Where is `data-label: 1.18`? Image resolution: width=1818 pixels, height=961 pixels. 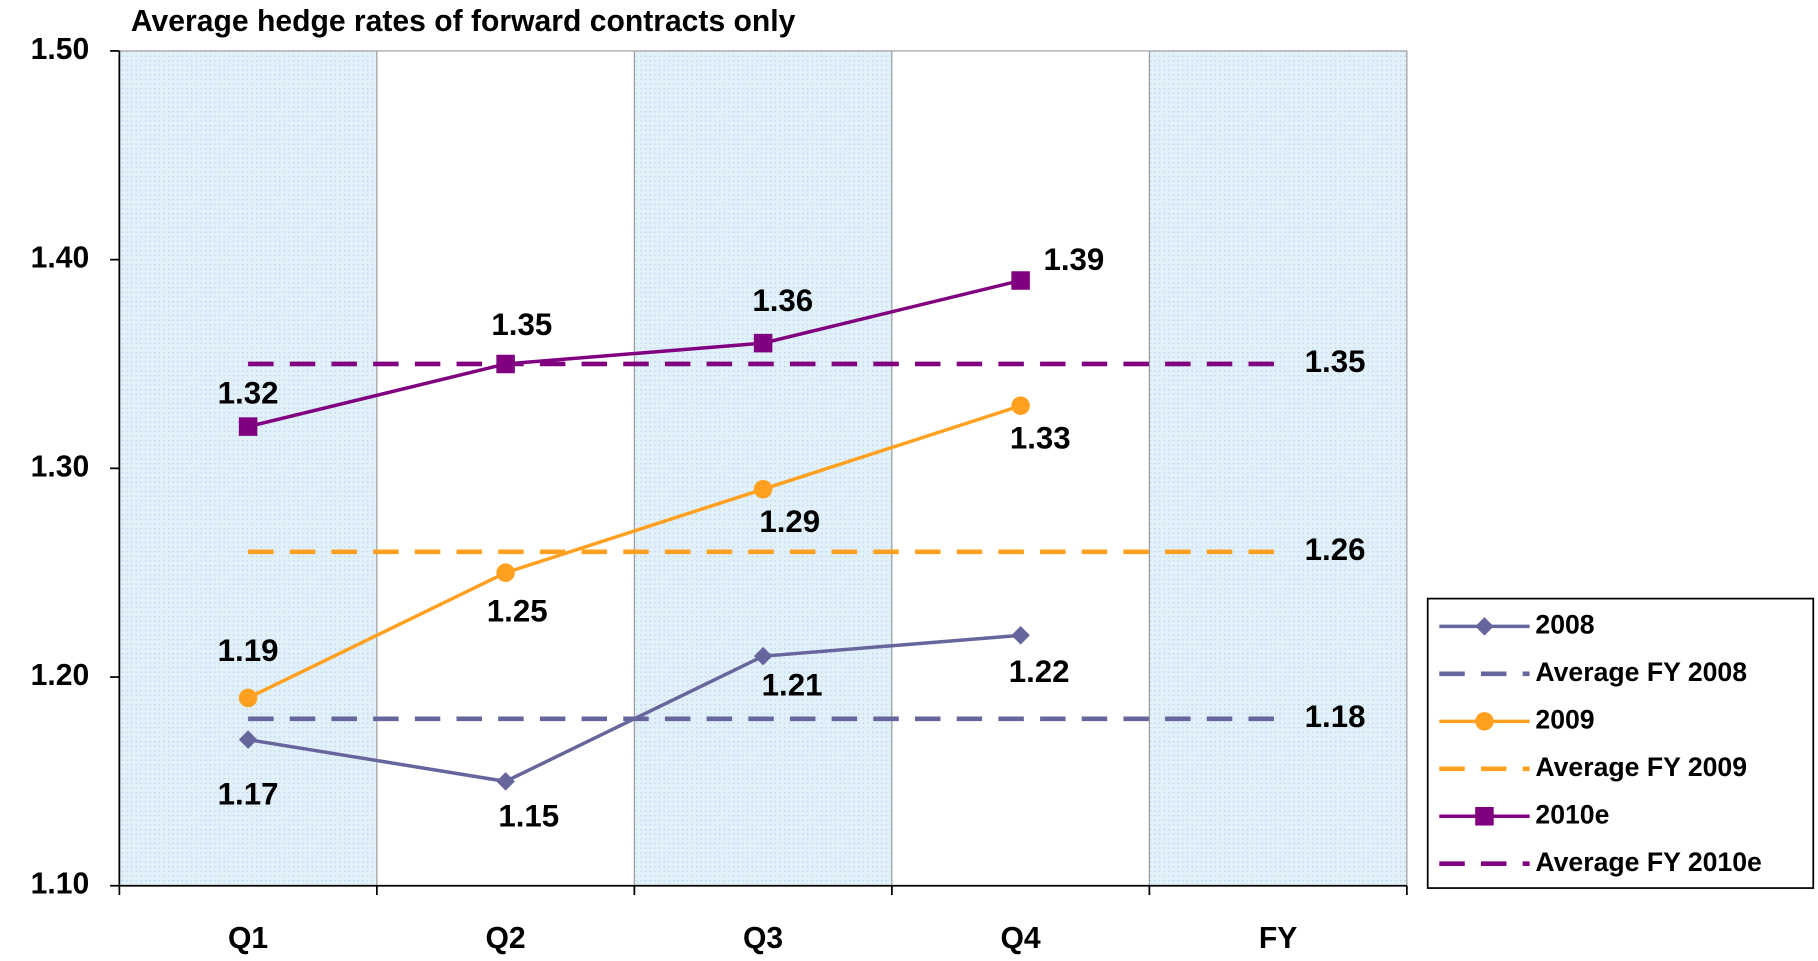
data-label: 1.18 is located at coordinates (1335, 716).